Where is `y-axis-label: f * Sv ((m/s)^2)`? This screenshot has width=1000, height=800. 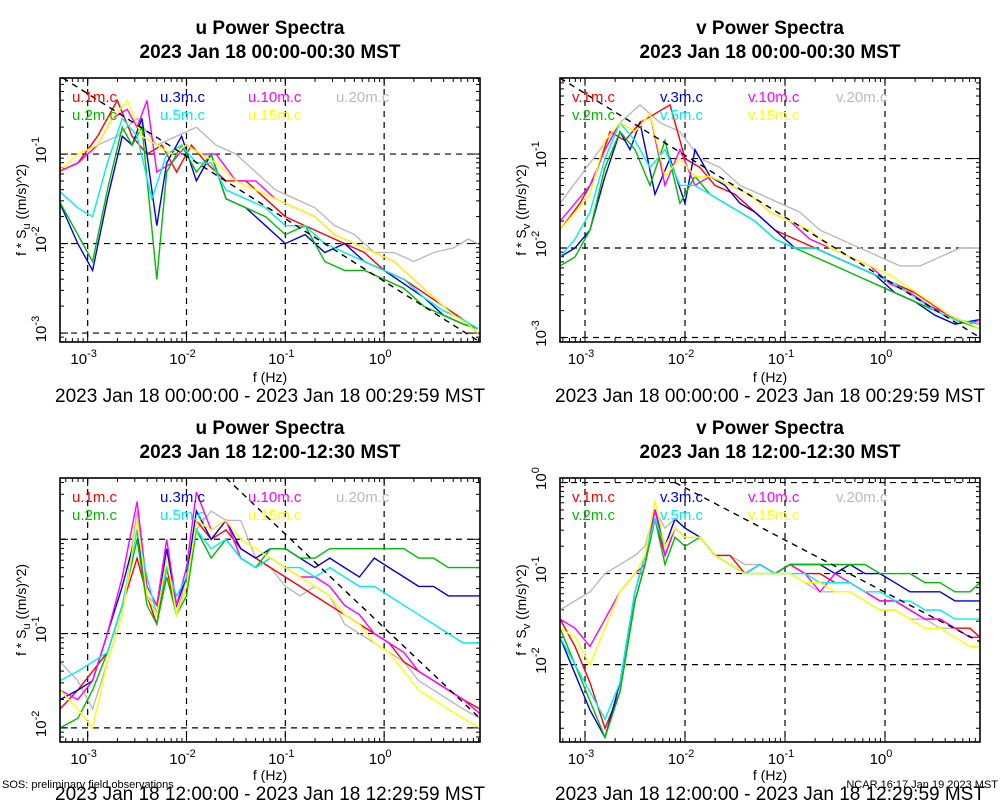 y-axis-label: f * Sv ((m/s)^2) is located at coordinates (523, 209).